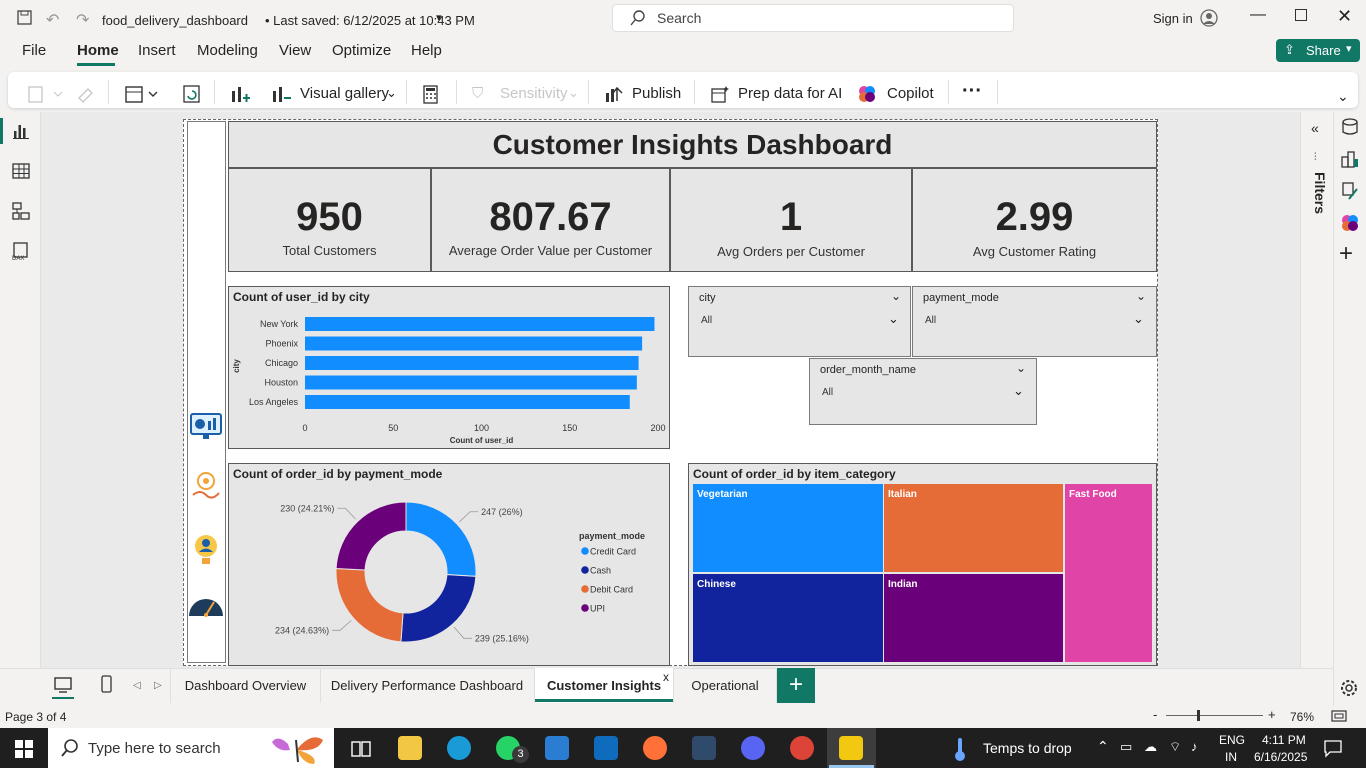  What do you see at coordinates (973, 528) in the screenshot?
I see `treemap-tile: Italian` at bounding box center [973, 528].